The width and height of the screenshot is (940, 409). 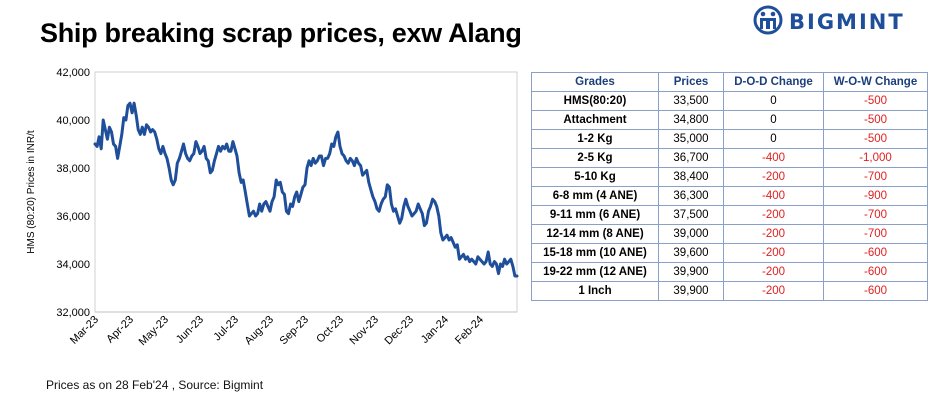 I want to click on grade-cell: 12-14 mm (8 ANE), so click(x=595, y=234).